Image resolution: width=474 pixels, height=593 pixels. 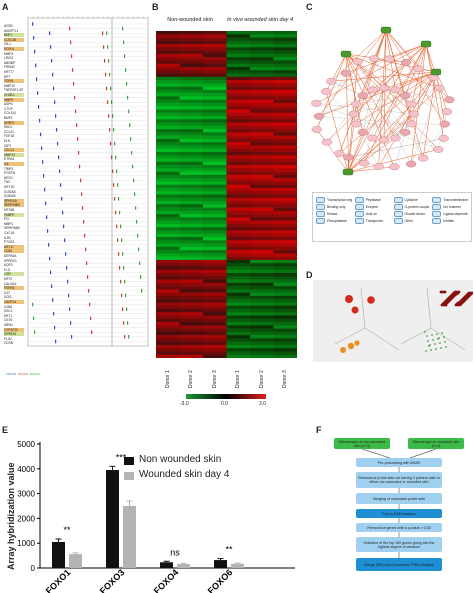 I want to click on gene-label: TNC, so click(x=7, y=182).